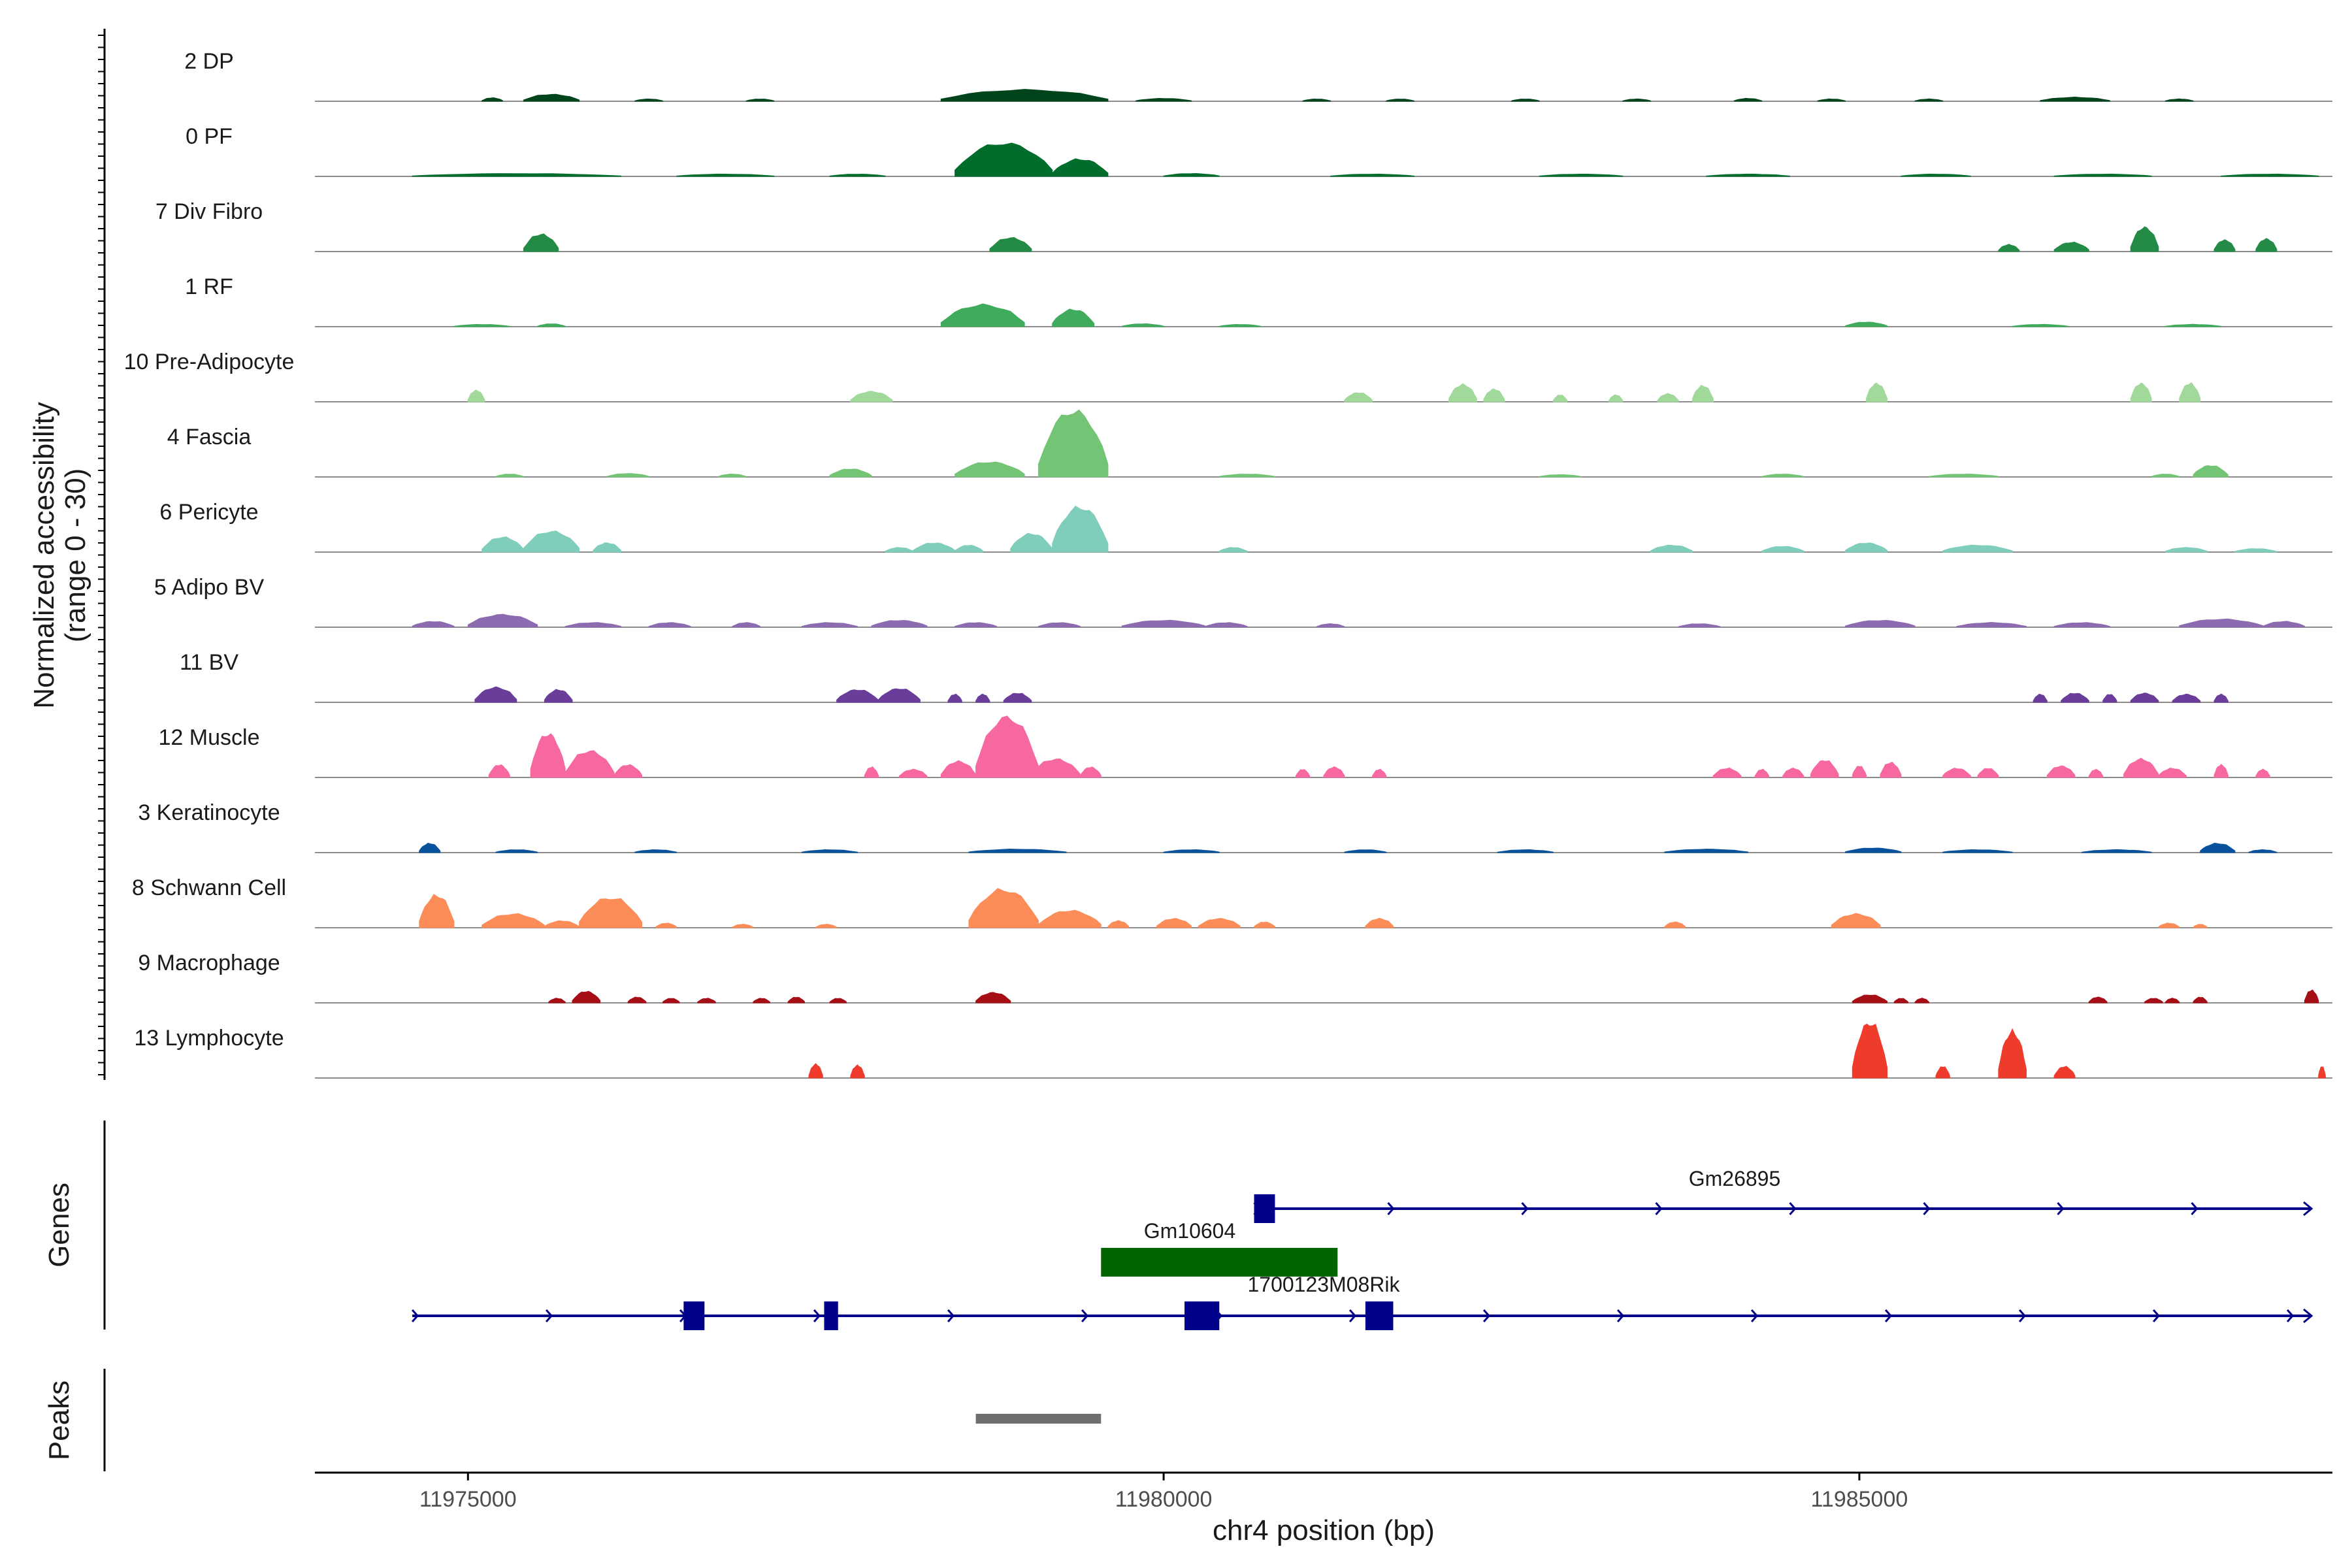  I want to click on gene-label: 1700123M08Rik, so click(1323, 1284).